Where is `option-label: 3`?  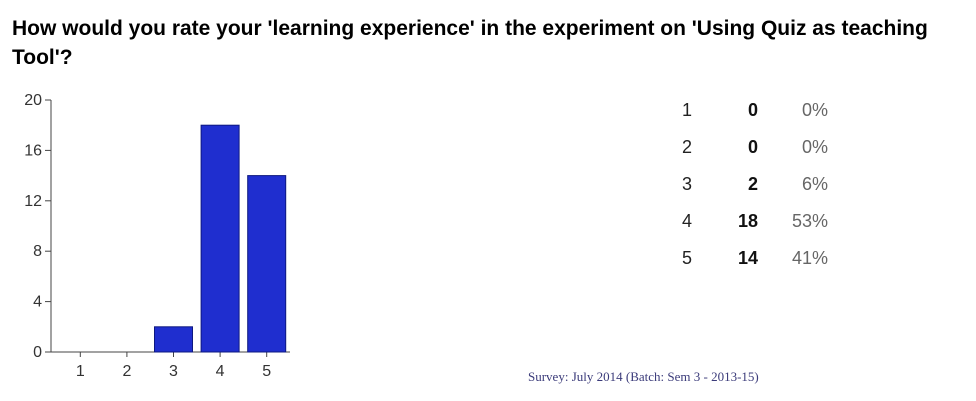
option-label: 3 is located at coordinates (687, 184).